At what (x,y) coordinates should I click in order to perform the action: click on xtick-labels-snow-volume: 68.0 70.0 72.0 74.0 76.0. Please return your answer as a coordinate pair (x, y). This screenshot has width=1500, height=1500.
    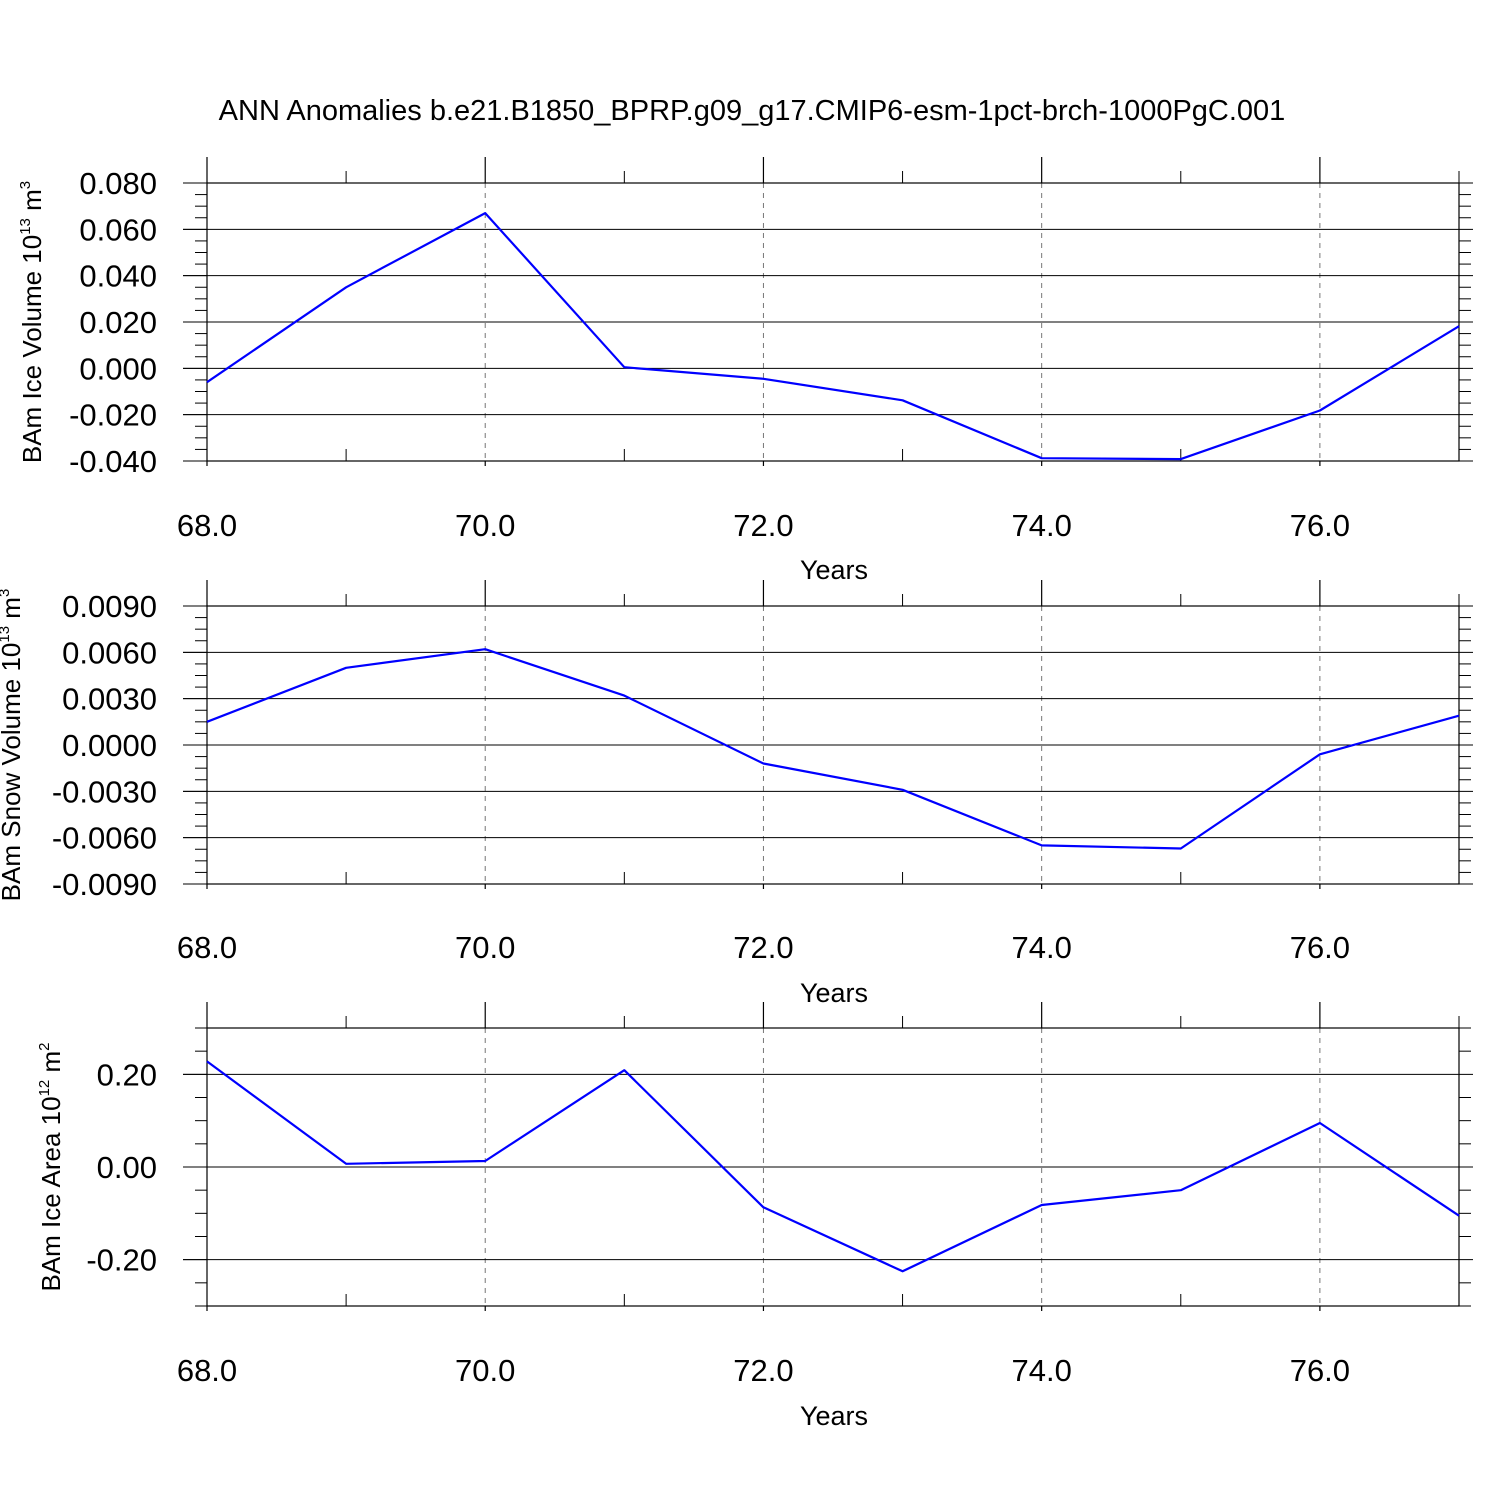
    Looking at the image, I should click on (763, 947).